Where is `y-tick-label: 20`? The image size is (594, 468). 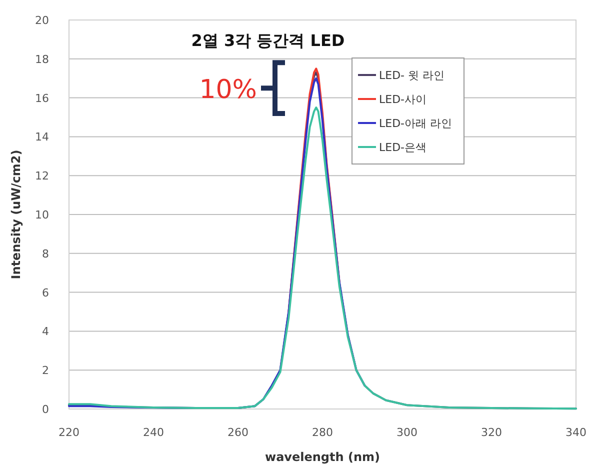 y-tick-label: 20 is located at coordinates (42, 20).